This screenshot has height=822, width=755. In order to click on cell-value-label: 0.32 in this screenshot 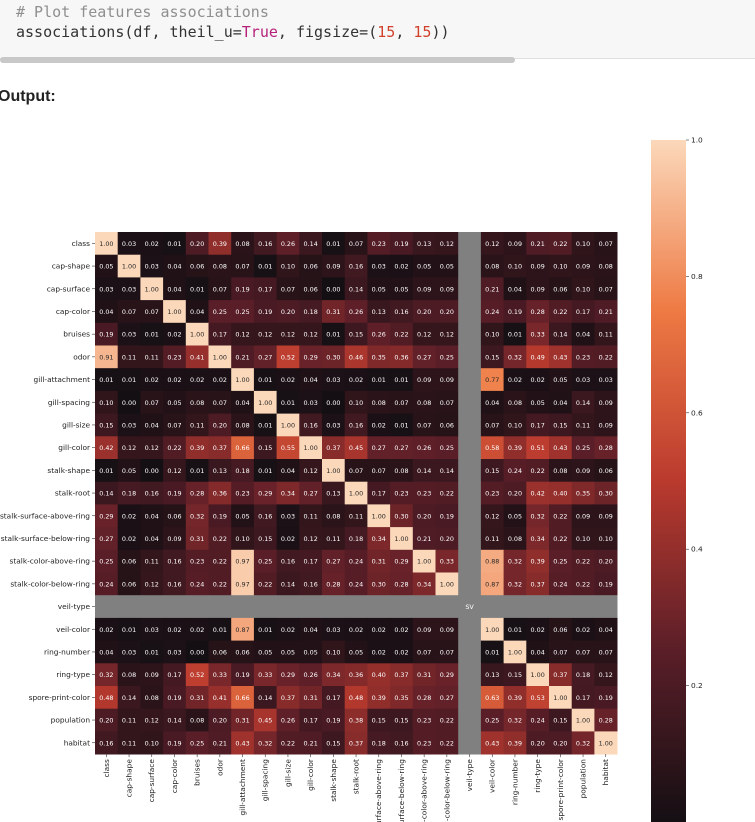, I will do `click(515, 357)`.